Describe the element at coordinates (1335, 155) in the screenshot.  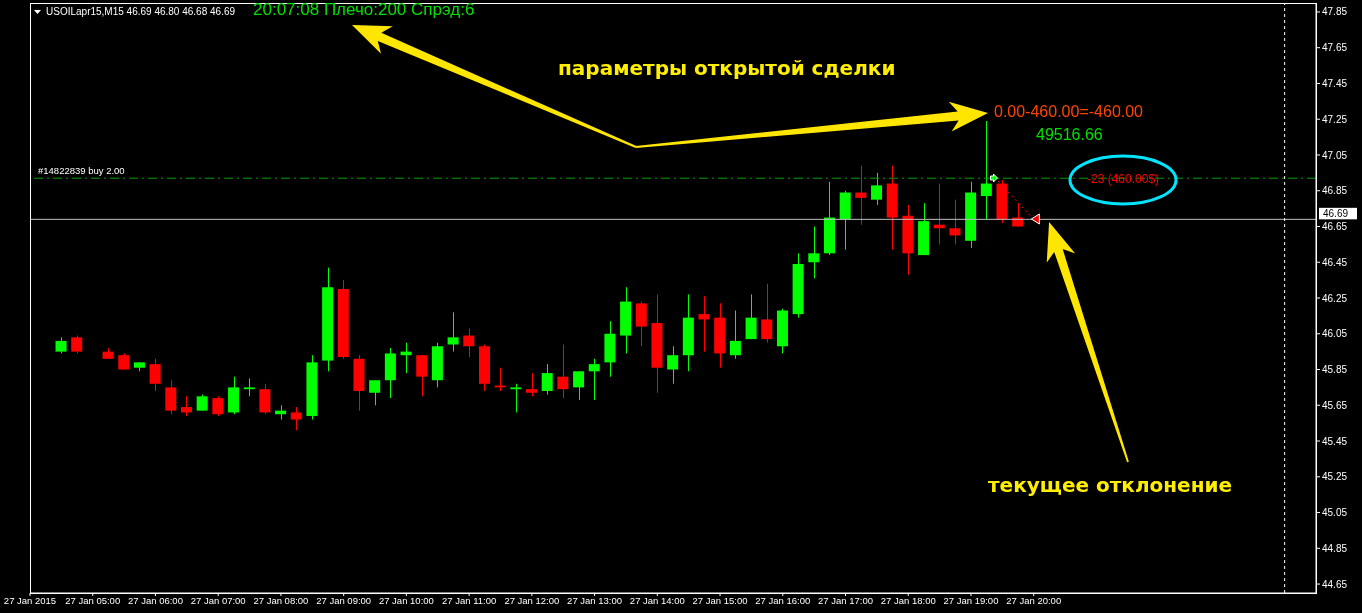
I see `y-tick-label: 47.05` at that location.